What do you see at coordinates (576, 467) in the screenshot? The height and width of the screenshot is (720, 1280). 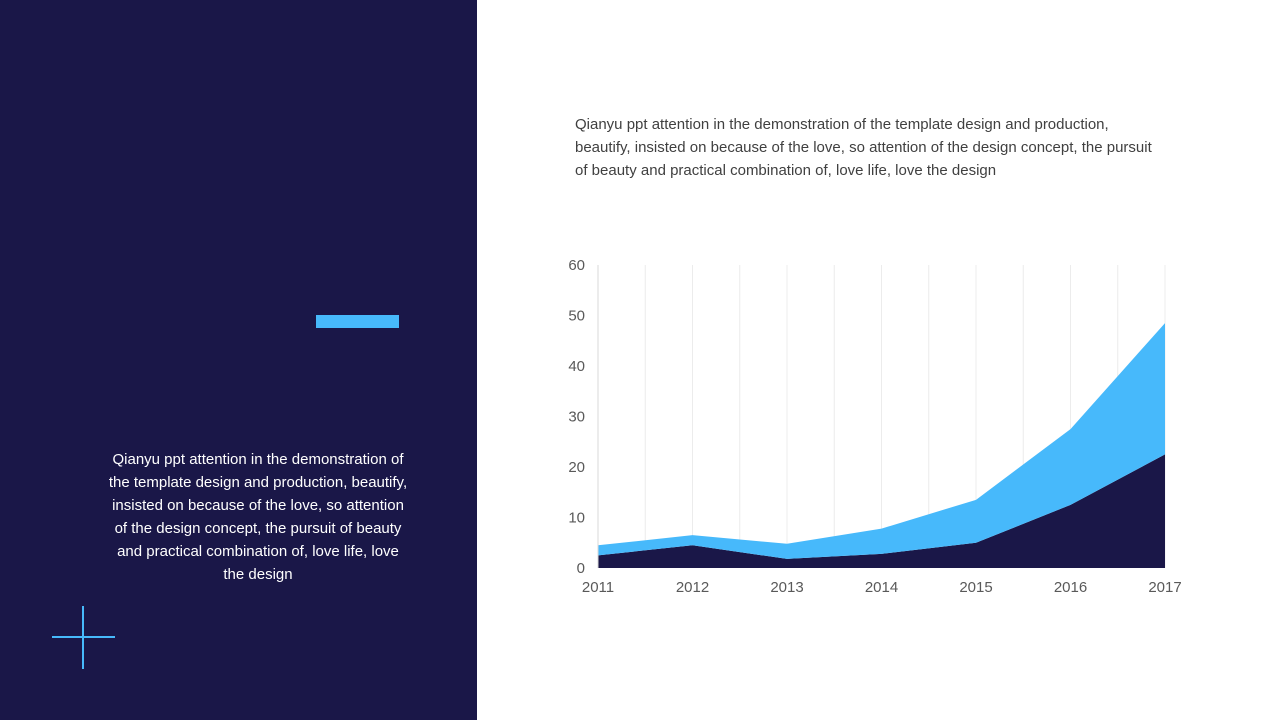 I see `y-tick-label: 20` at bounding box center [576, 467].